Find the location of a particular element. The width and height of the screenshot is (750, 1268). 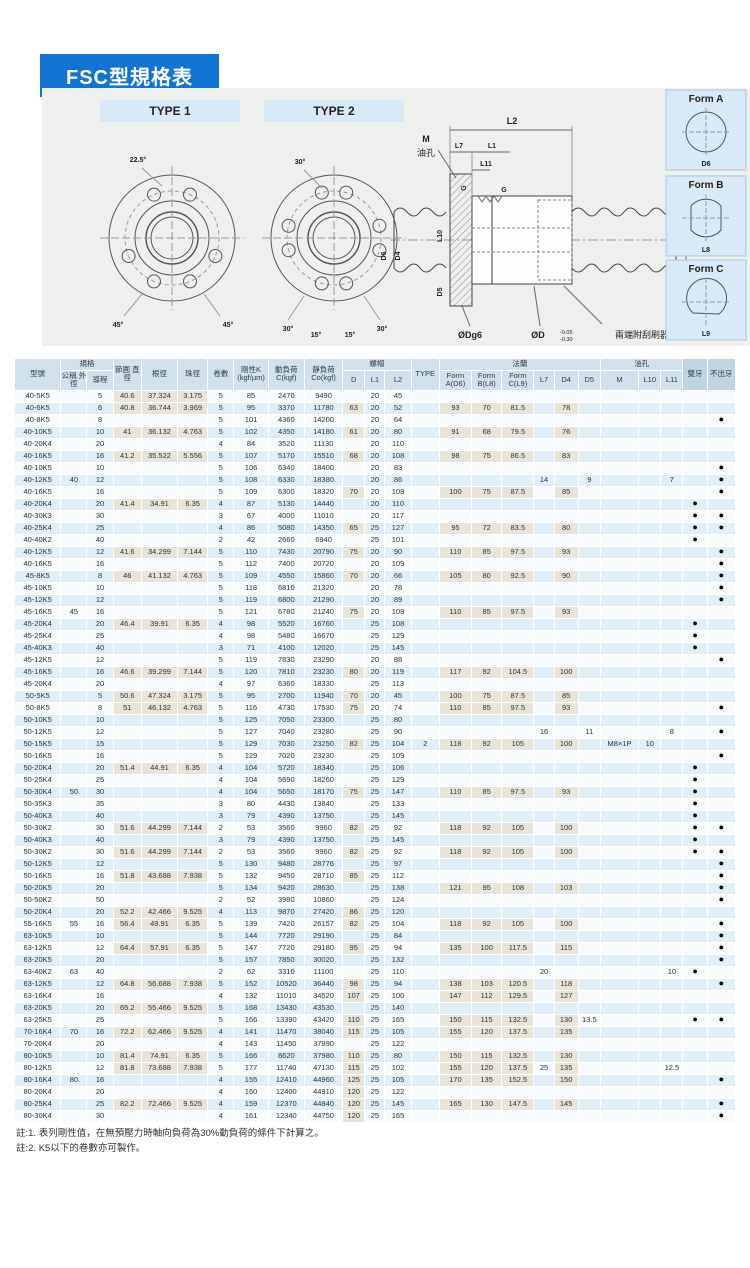

model-cell: 80-10K5 is located at coordinates (37, 1056).